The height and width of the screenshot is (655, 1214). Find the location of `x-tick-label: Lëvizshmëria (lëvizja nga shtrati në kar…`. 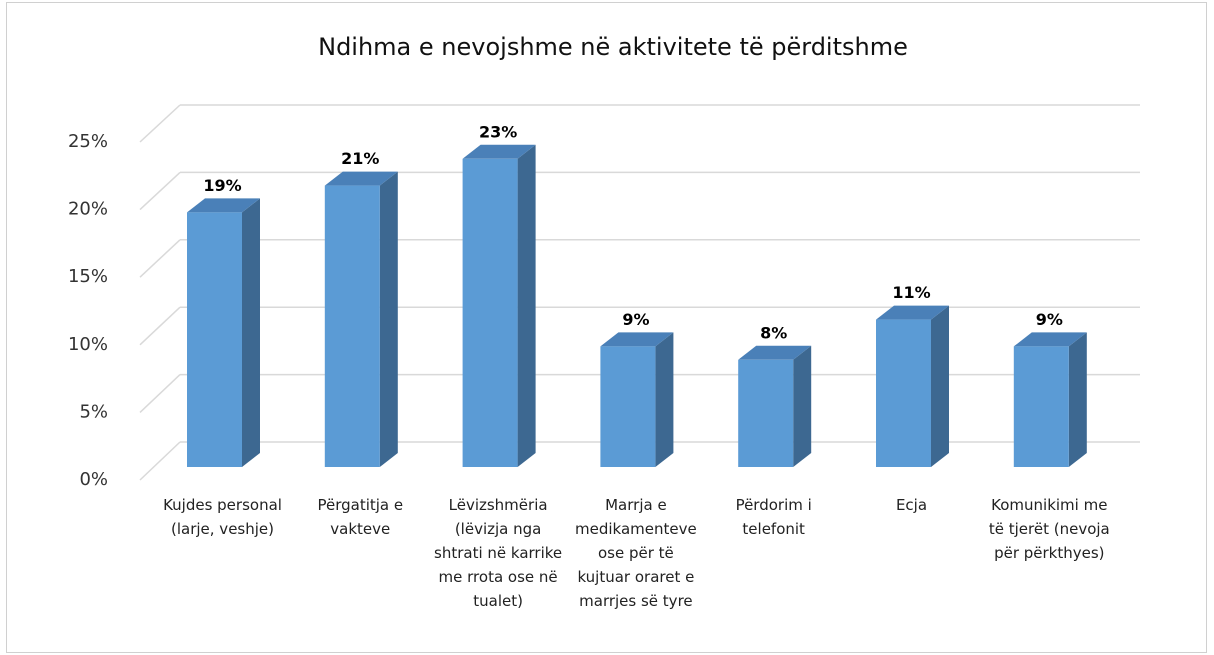

x-tick-label: Lëvizshmëria (lëvizja nga shtrati në kar… is located at coordinates (498, 553).